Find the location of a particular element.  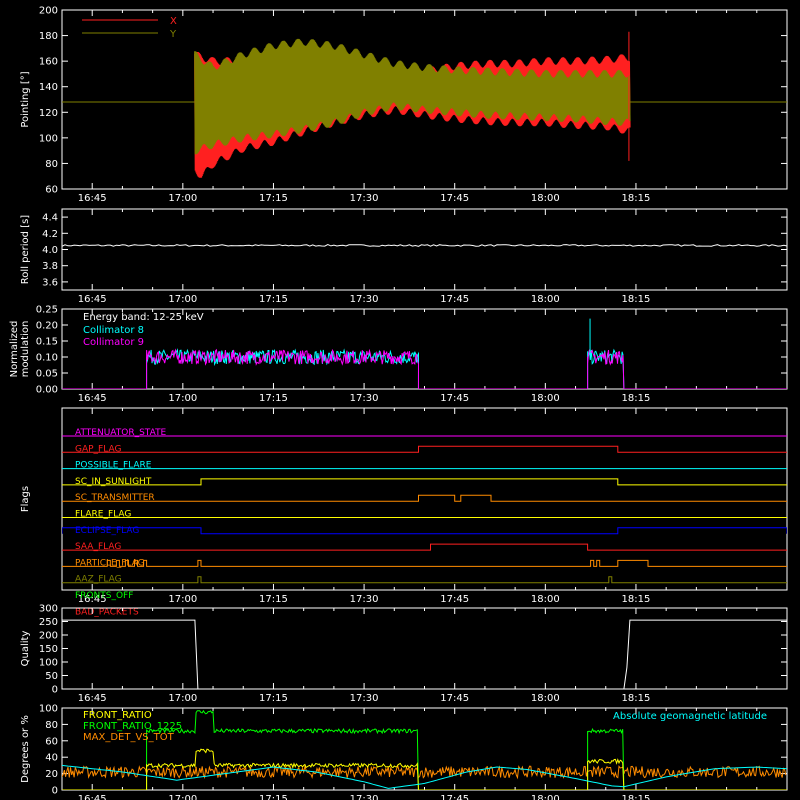

series-y is located at coordinates (412, 96).